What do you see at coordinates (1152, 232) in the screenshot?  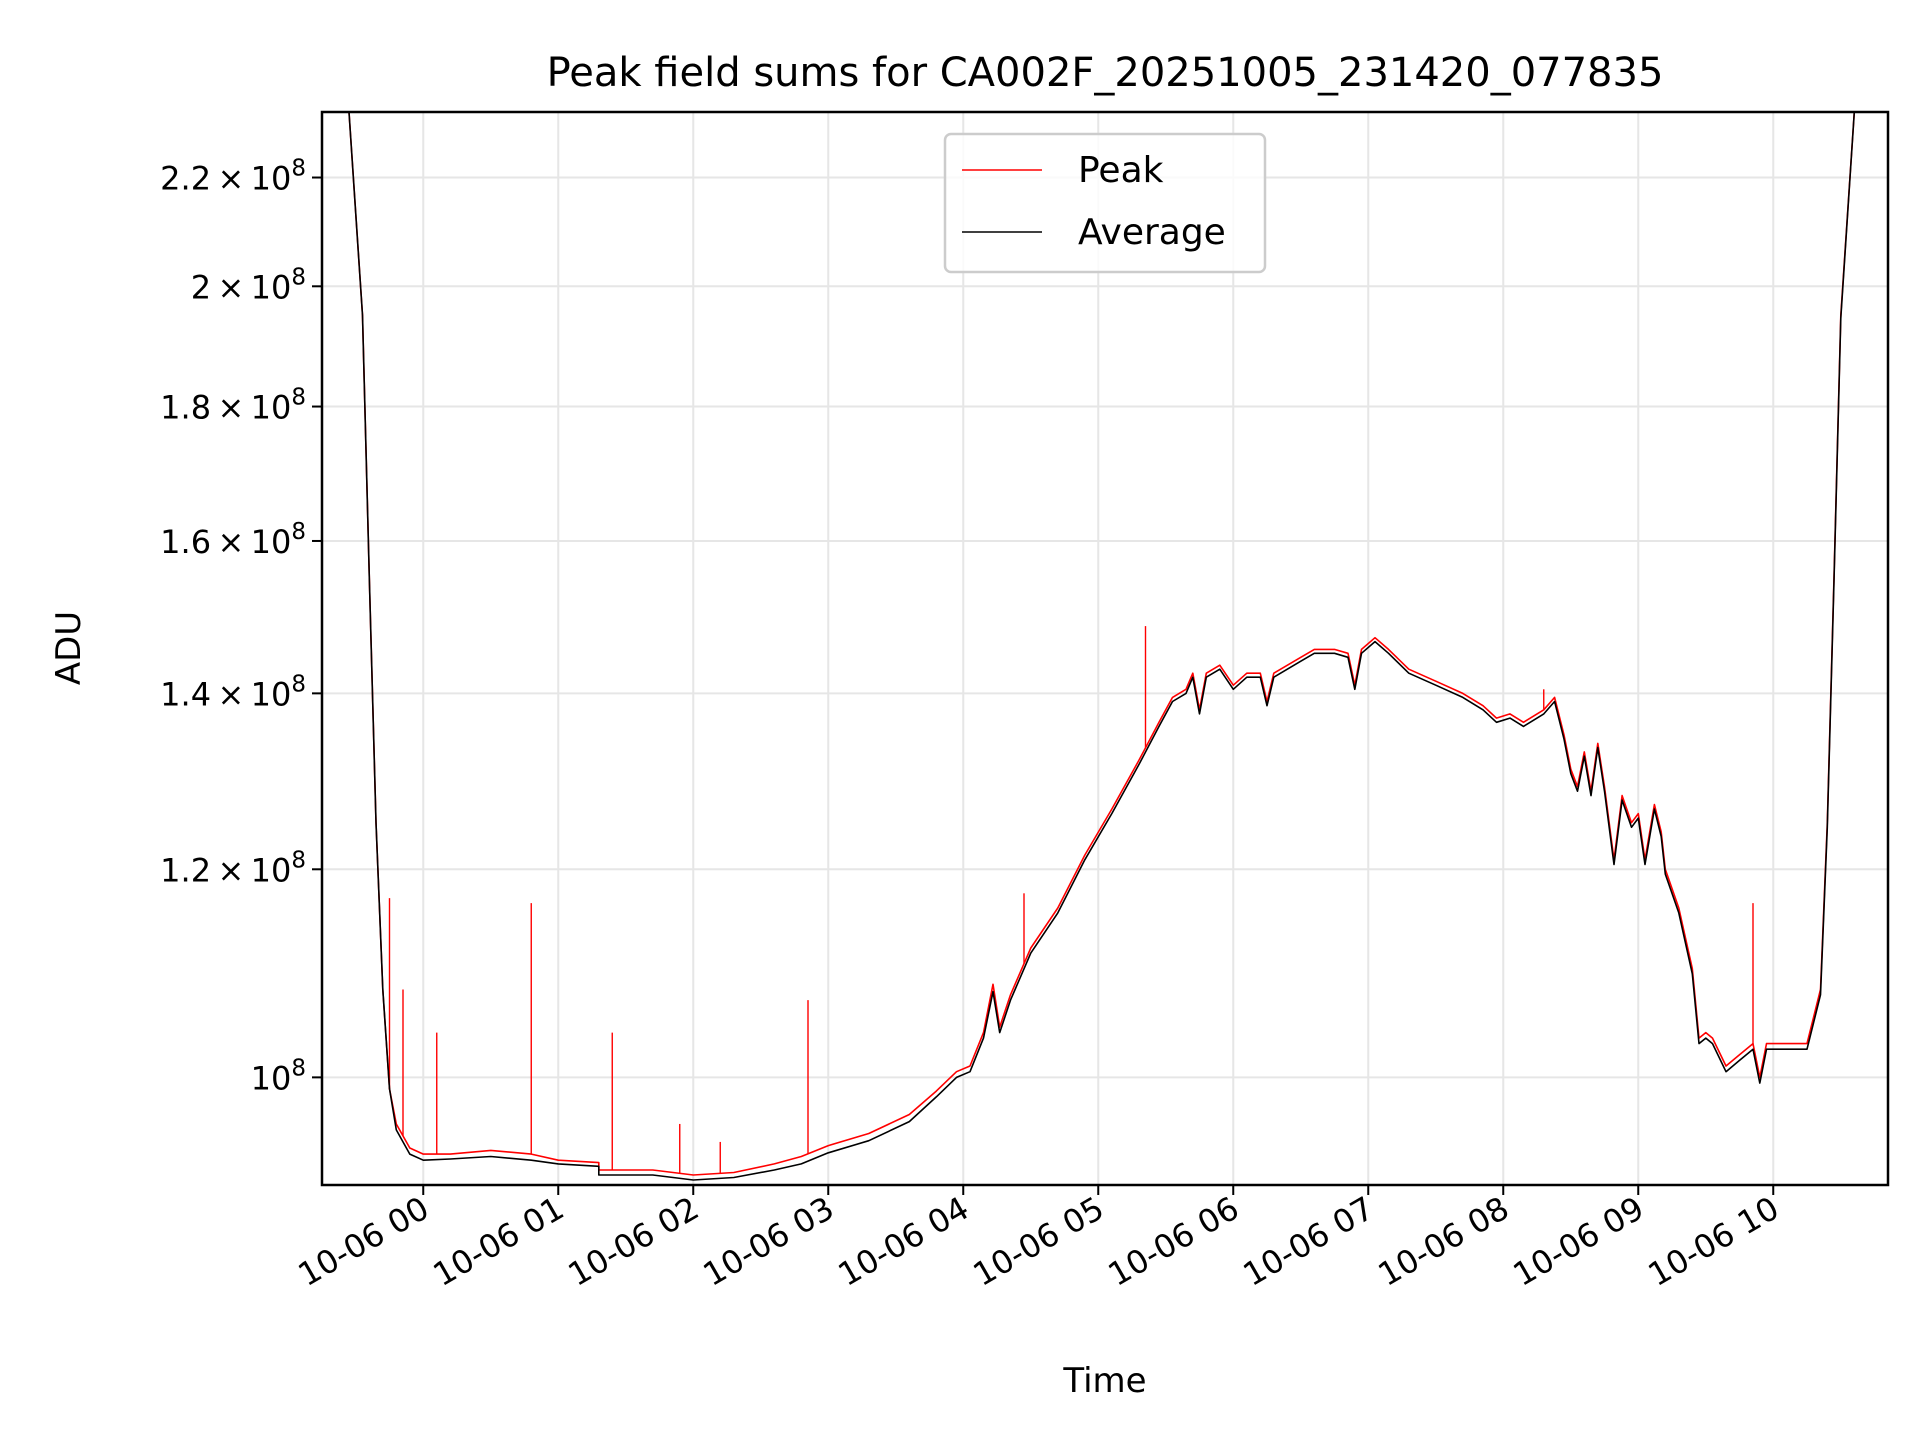 I see `legend-label-average: Average` at bounding box center [1152, 232].